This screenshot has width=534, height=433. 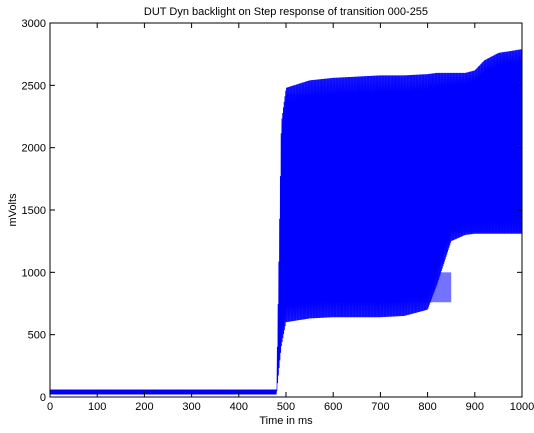 I want to click on x-tick-label-900: 900, so click(x=475, y=407).